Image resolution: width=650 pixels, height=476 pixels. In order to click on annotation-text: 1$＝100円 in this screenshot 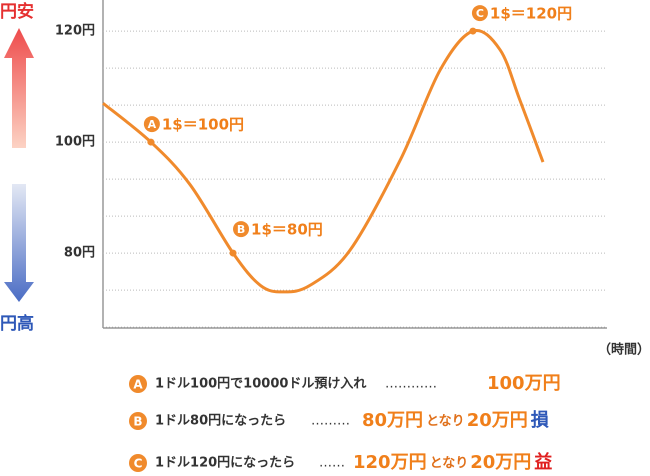, I will do `click(203, 125)`.